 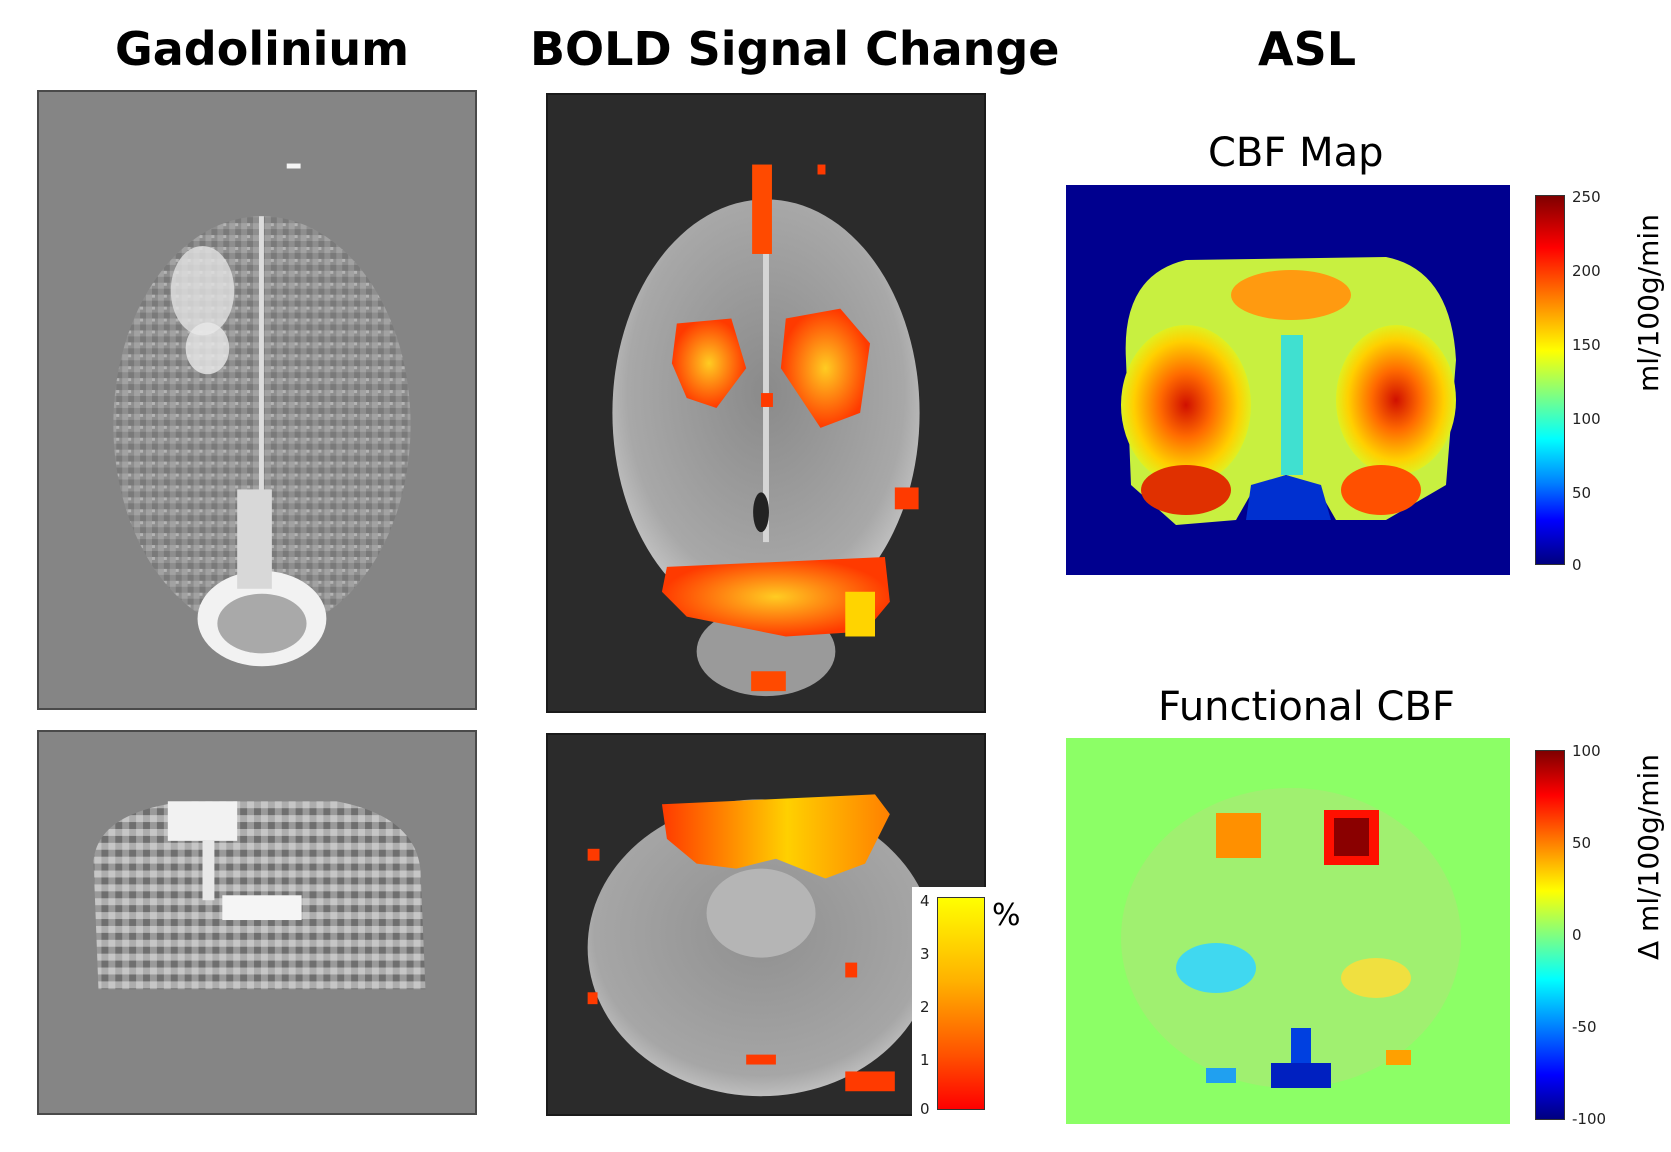 I want to click on bold-tick-0: 0, so click(x=925, y=1109).